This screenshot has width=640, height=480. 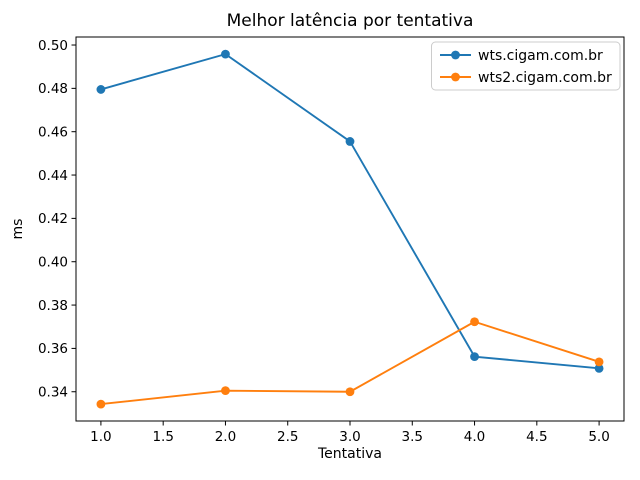 What do you see at coordinates (53, 132) in the screenshot?
I see `y-tick-label: 0.46` at bounding box center [53, 132].